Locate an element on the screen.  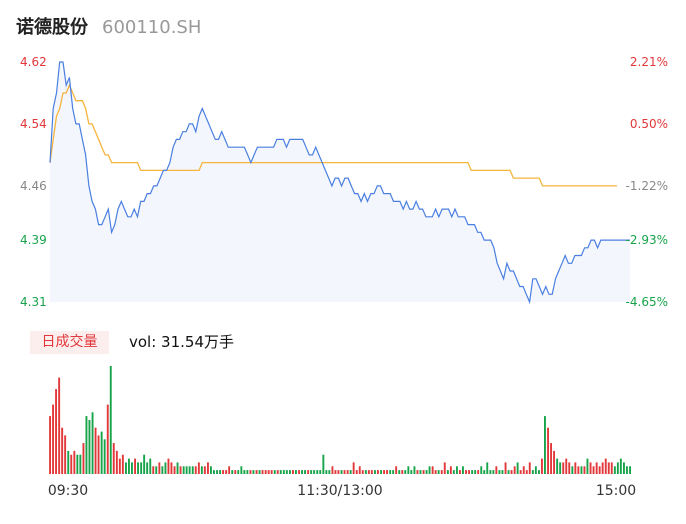
volume-tag: 日成交量 is located at coordinates (69, 342).